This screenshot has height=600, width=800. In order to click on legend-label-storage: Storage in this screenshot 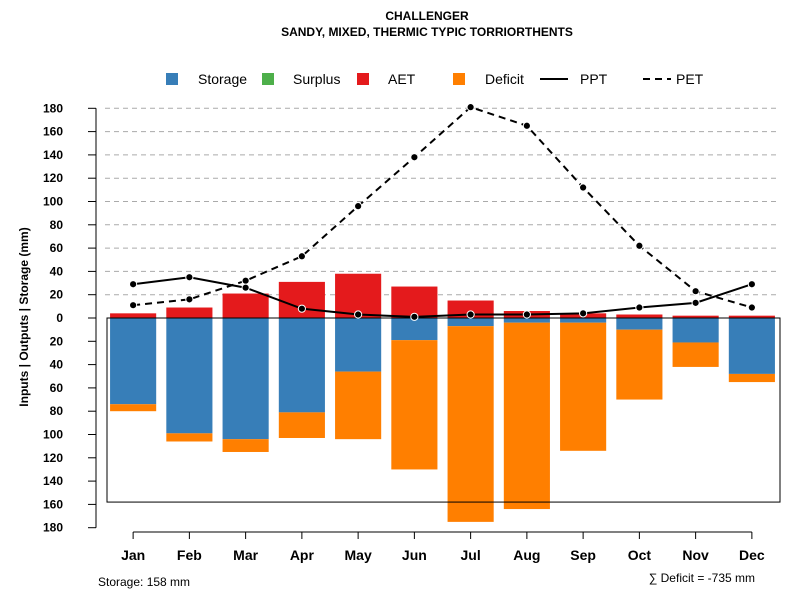, I will do `click(222, 79)`.